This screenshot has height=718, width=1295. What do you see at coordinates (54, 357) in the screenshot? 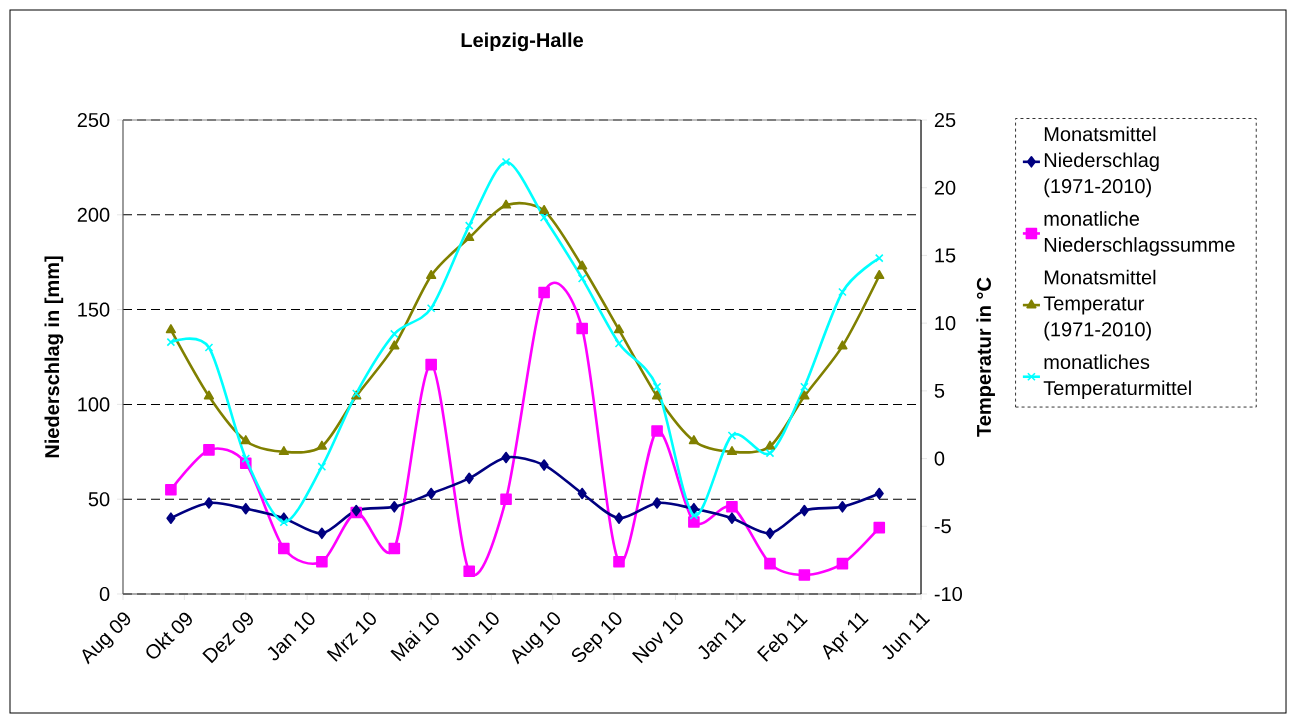
I see `y-axis-title: Niederschlag in [mm]` at bounding box center [54, 357].